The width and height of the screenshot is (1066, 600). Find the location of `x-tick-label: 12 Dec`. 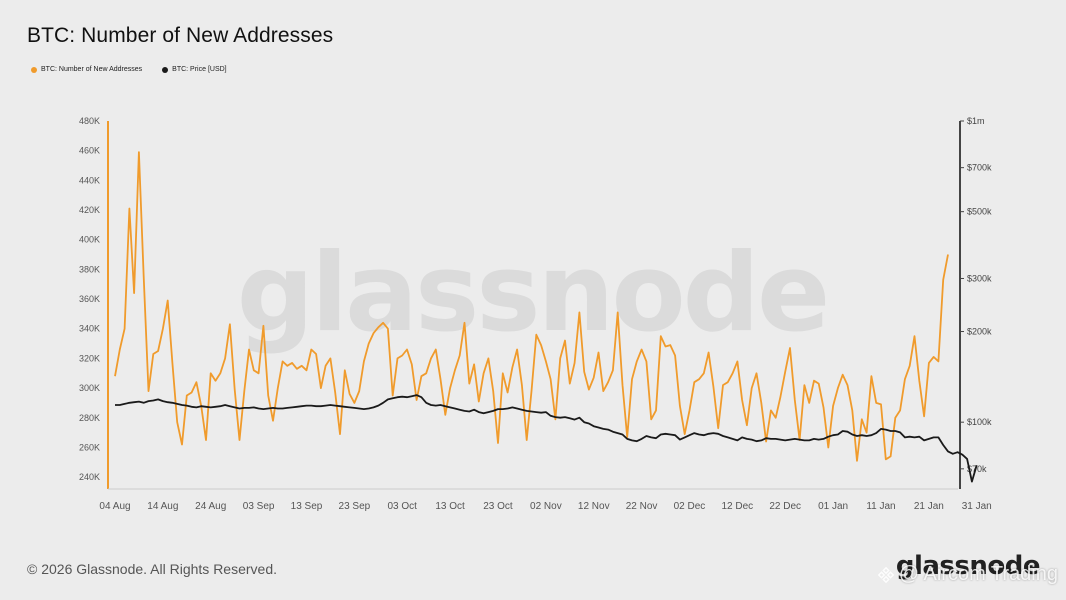

x-tick-label: 12 Dec is located at coordinates (738, 506).